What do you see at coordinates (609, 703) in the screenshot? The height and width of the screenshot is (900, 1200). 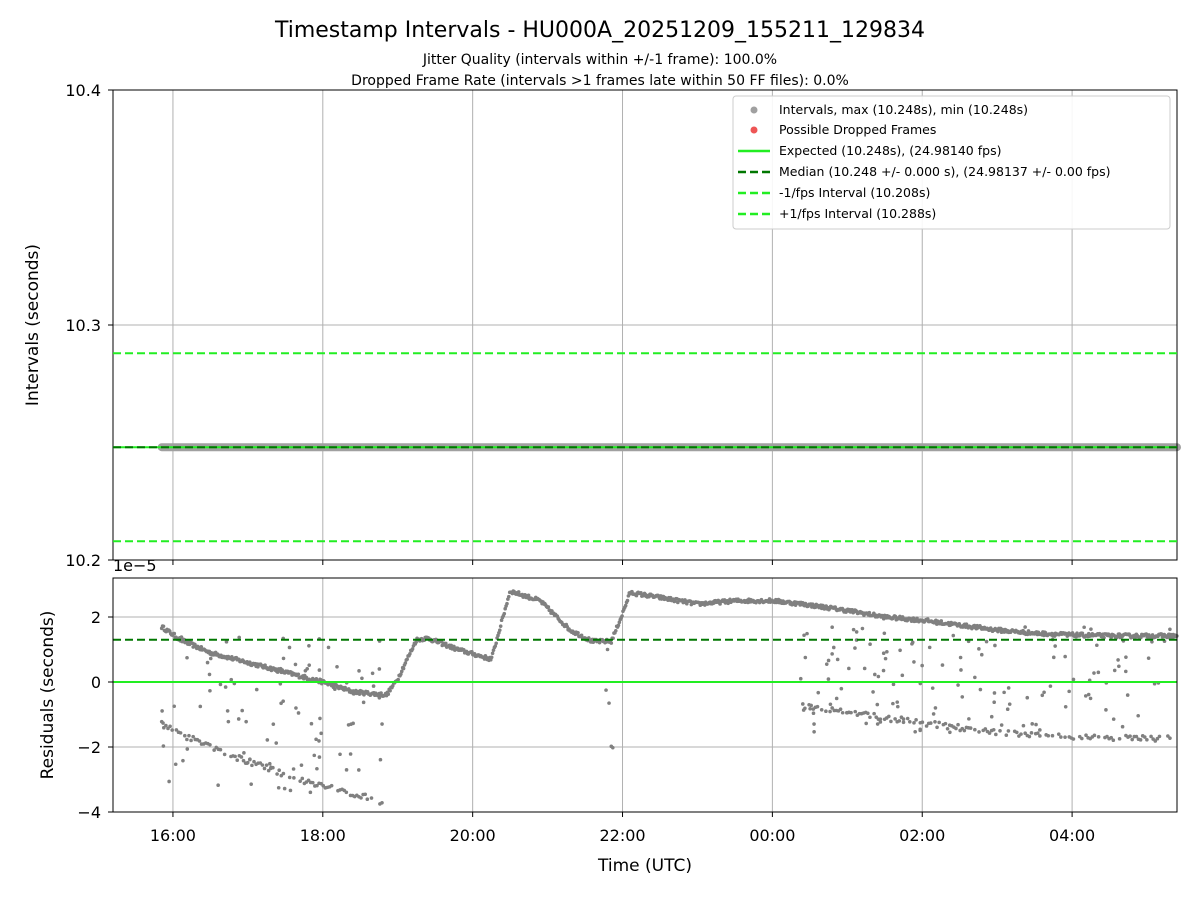 I see `residual-point-isolated` at bounding box center [609, 703].